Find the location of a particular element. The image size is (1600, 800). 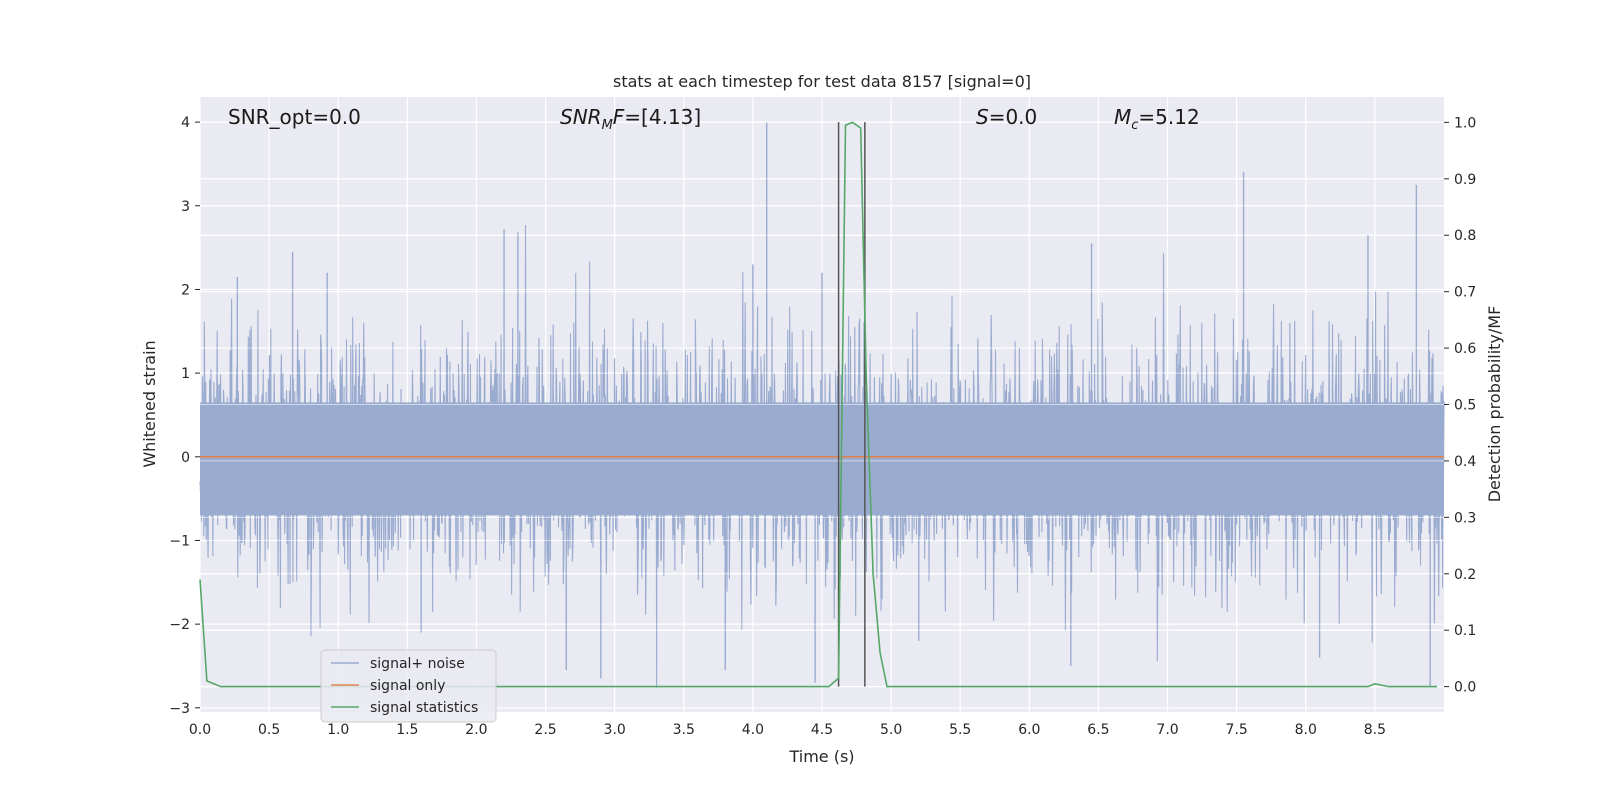

annotation-s: S=0.0 is located at coordinates (1006, 117).